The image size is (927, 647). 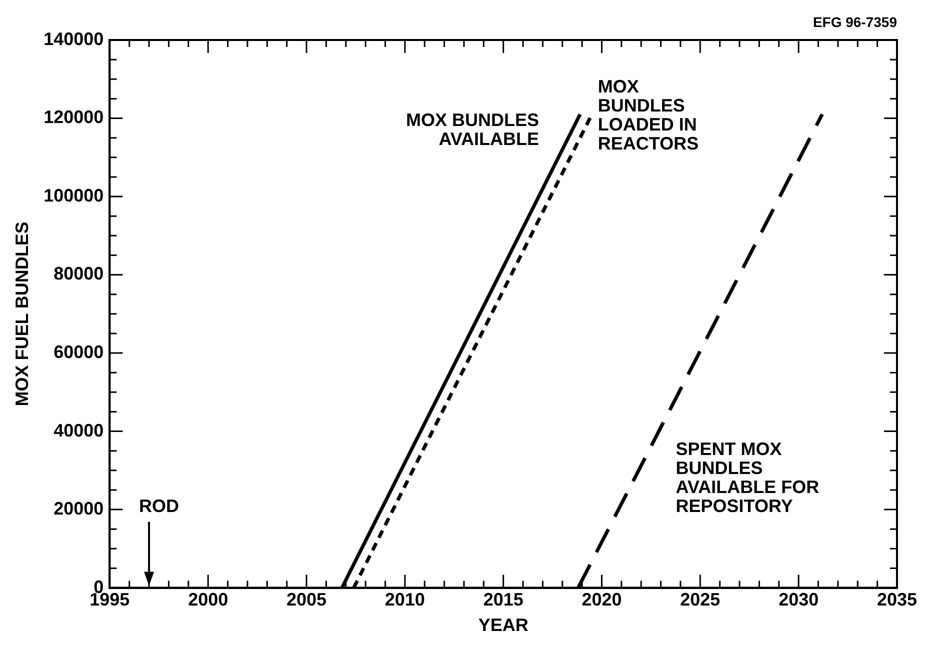 What do you see at coordinates (208, 600) in the screenshot?
I see `x-tick-label: 2000` at bounding box center [208, 600].